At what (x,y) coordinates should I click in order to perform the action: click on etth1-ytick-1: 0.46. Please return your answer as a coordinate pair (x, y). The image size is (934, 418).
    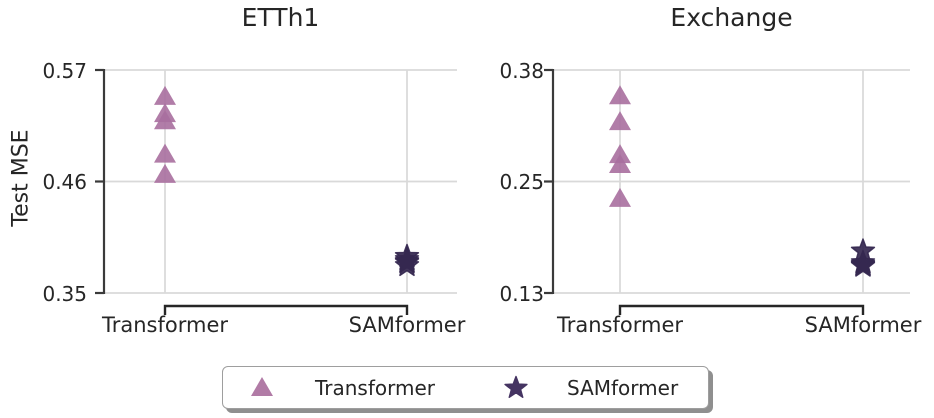
    Looking at the image, I should click on (64, 182).